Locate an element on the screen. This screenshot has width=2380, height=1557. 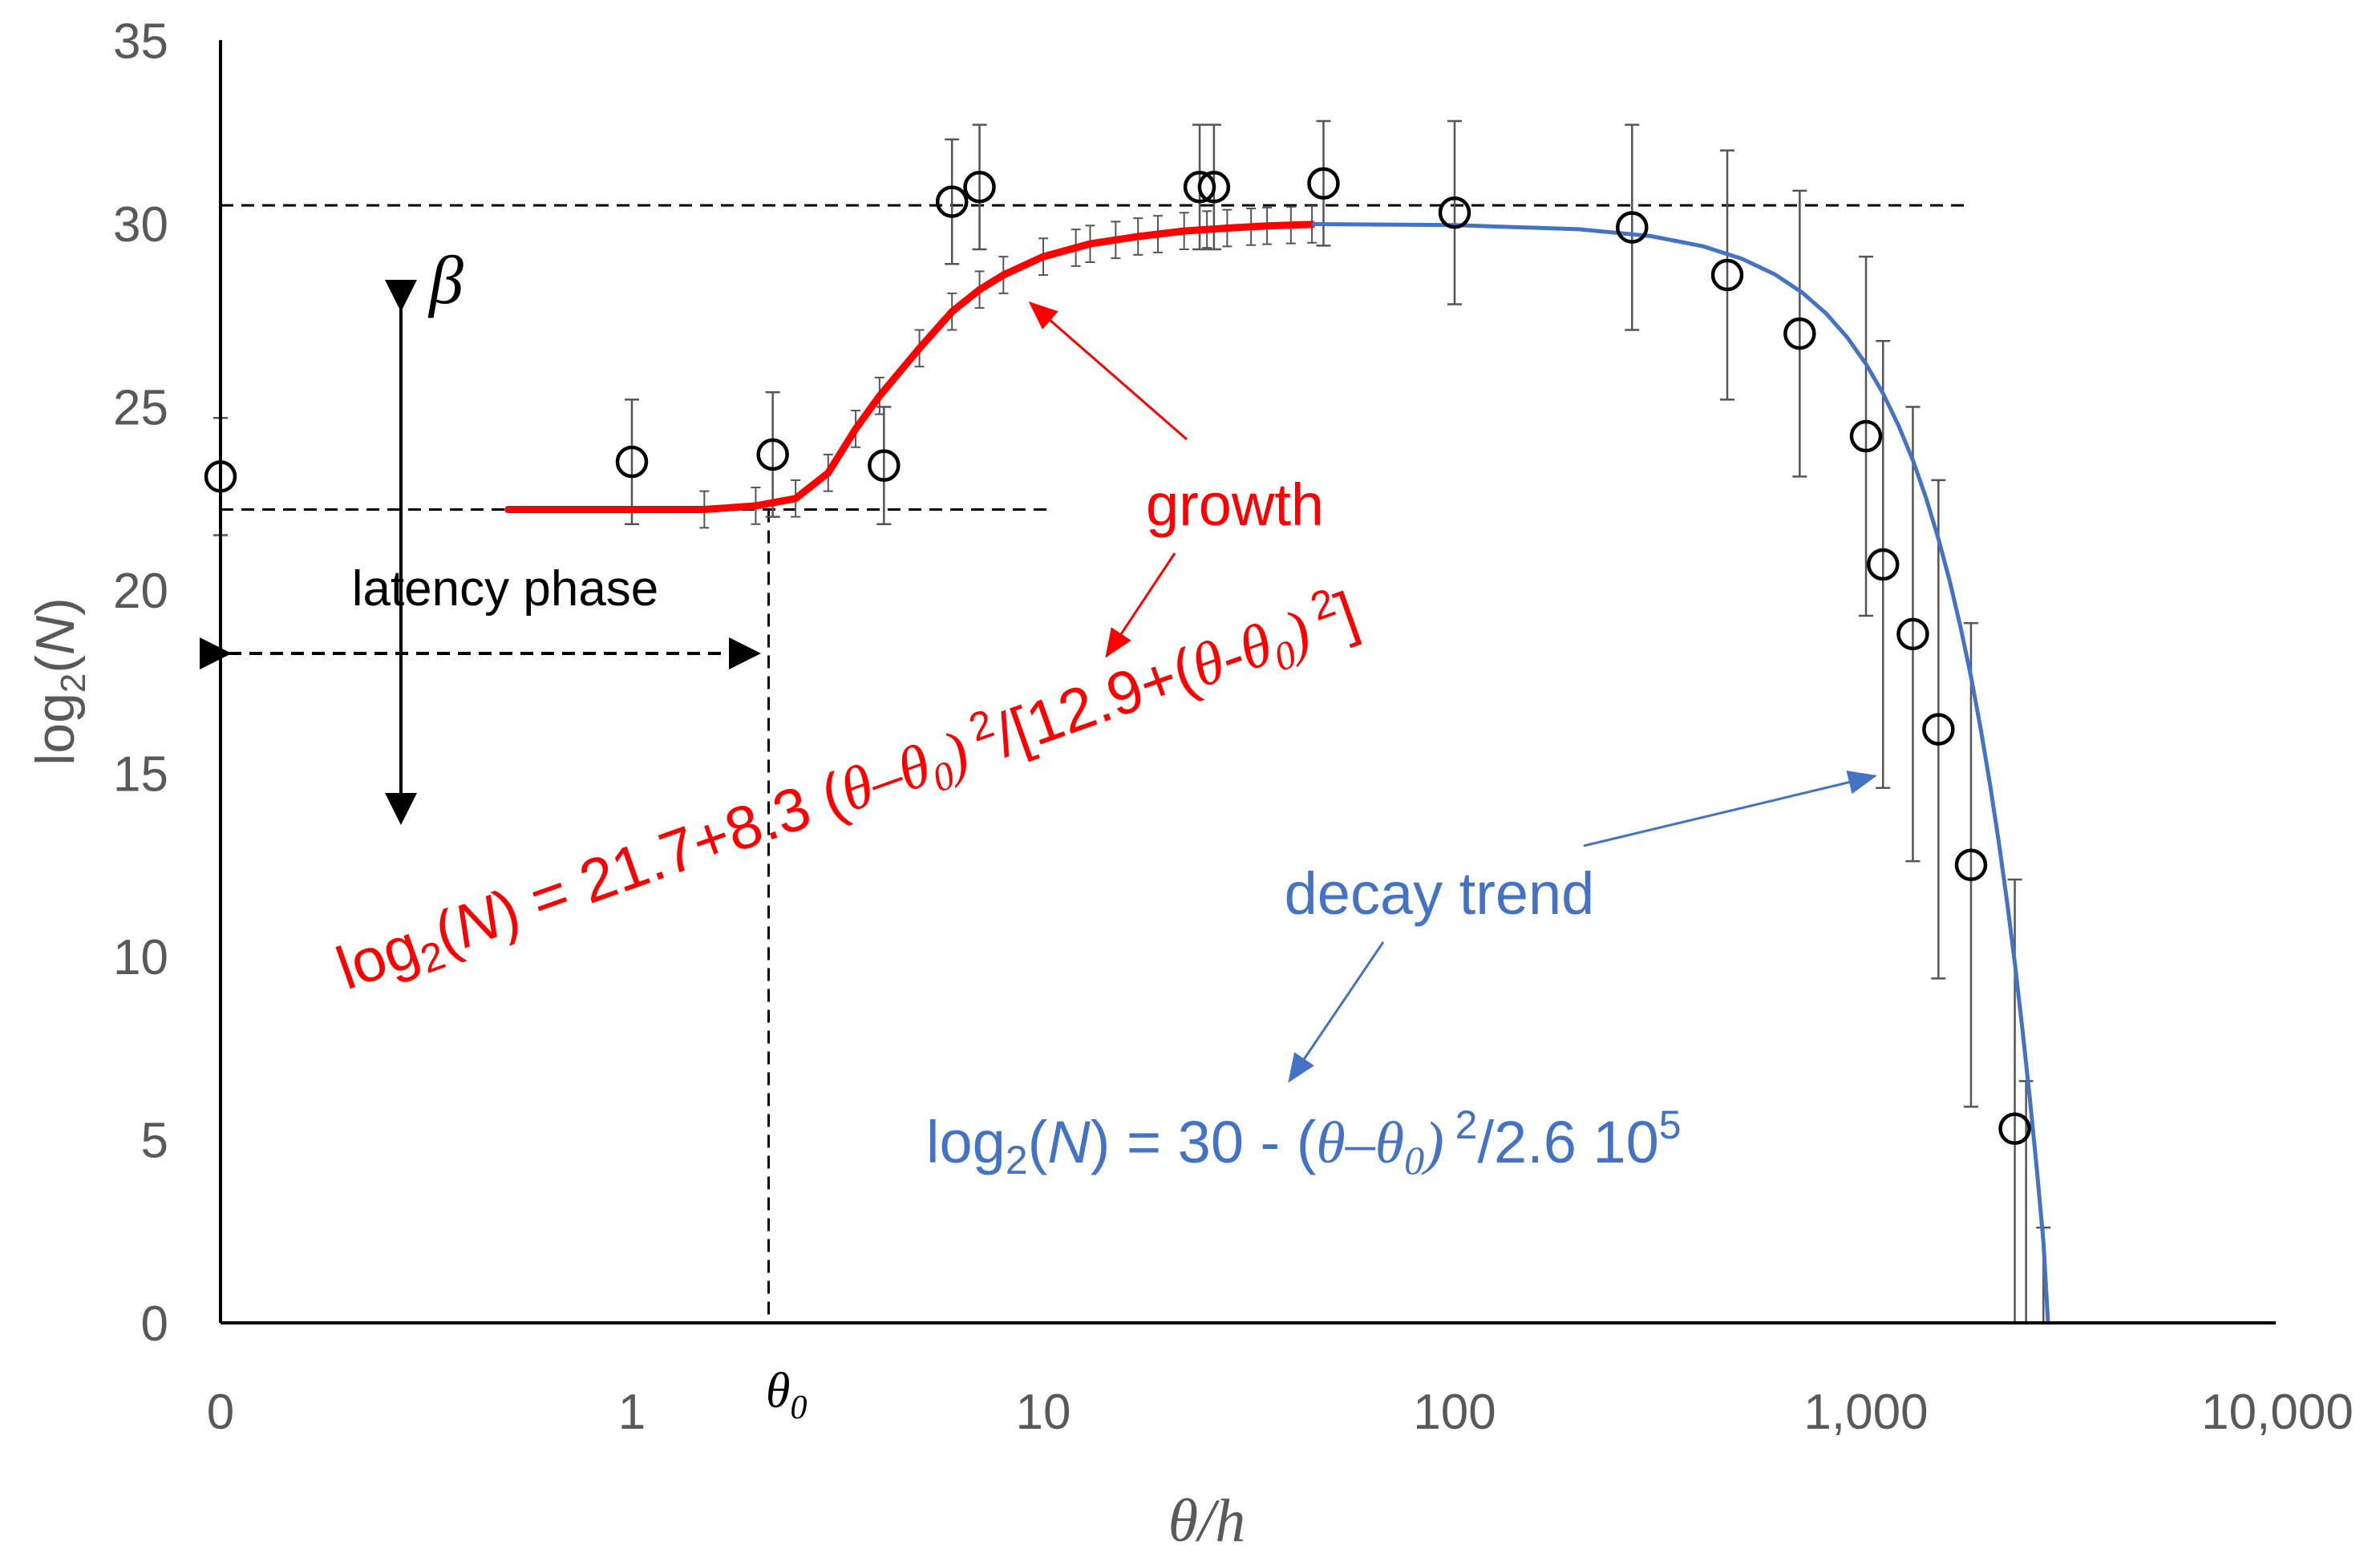
y-tick-label: 30 is located at coordinates (140, 225).